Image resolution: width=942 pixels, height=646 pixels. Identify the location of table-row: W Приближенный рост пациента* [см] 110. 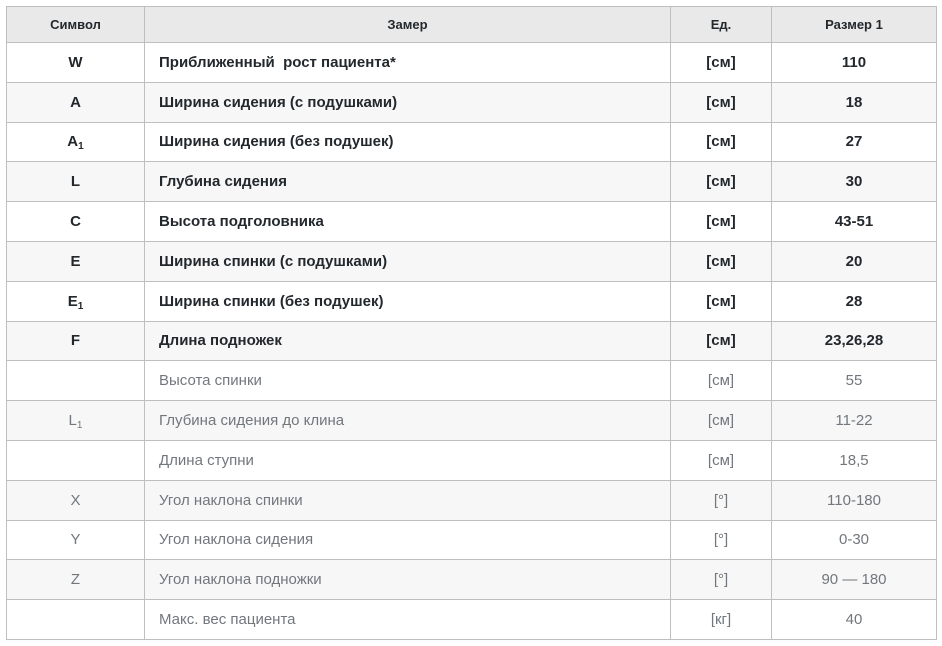
(471, 62).